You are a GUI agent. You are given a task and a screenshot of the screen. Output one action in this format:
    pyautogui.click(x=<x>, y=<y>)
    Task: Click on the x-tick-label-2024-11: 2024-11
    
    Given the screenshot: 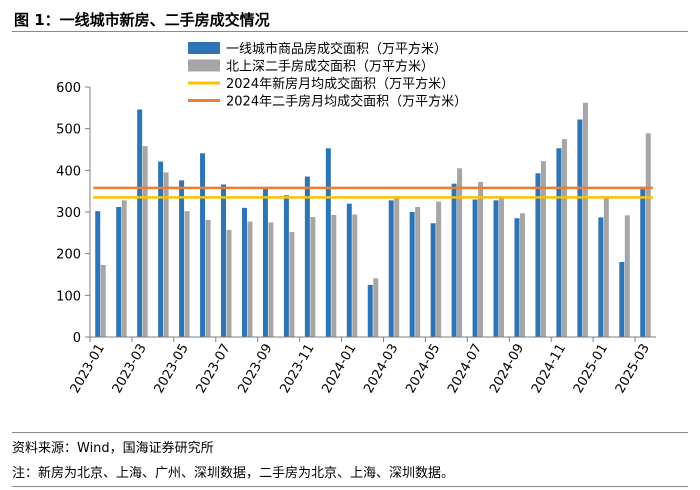 What is the action you would take?
    pyautogui.click(x=549, y=369)
    